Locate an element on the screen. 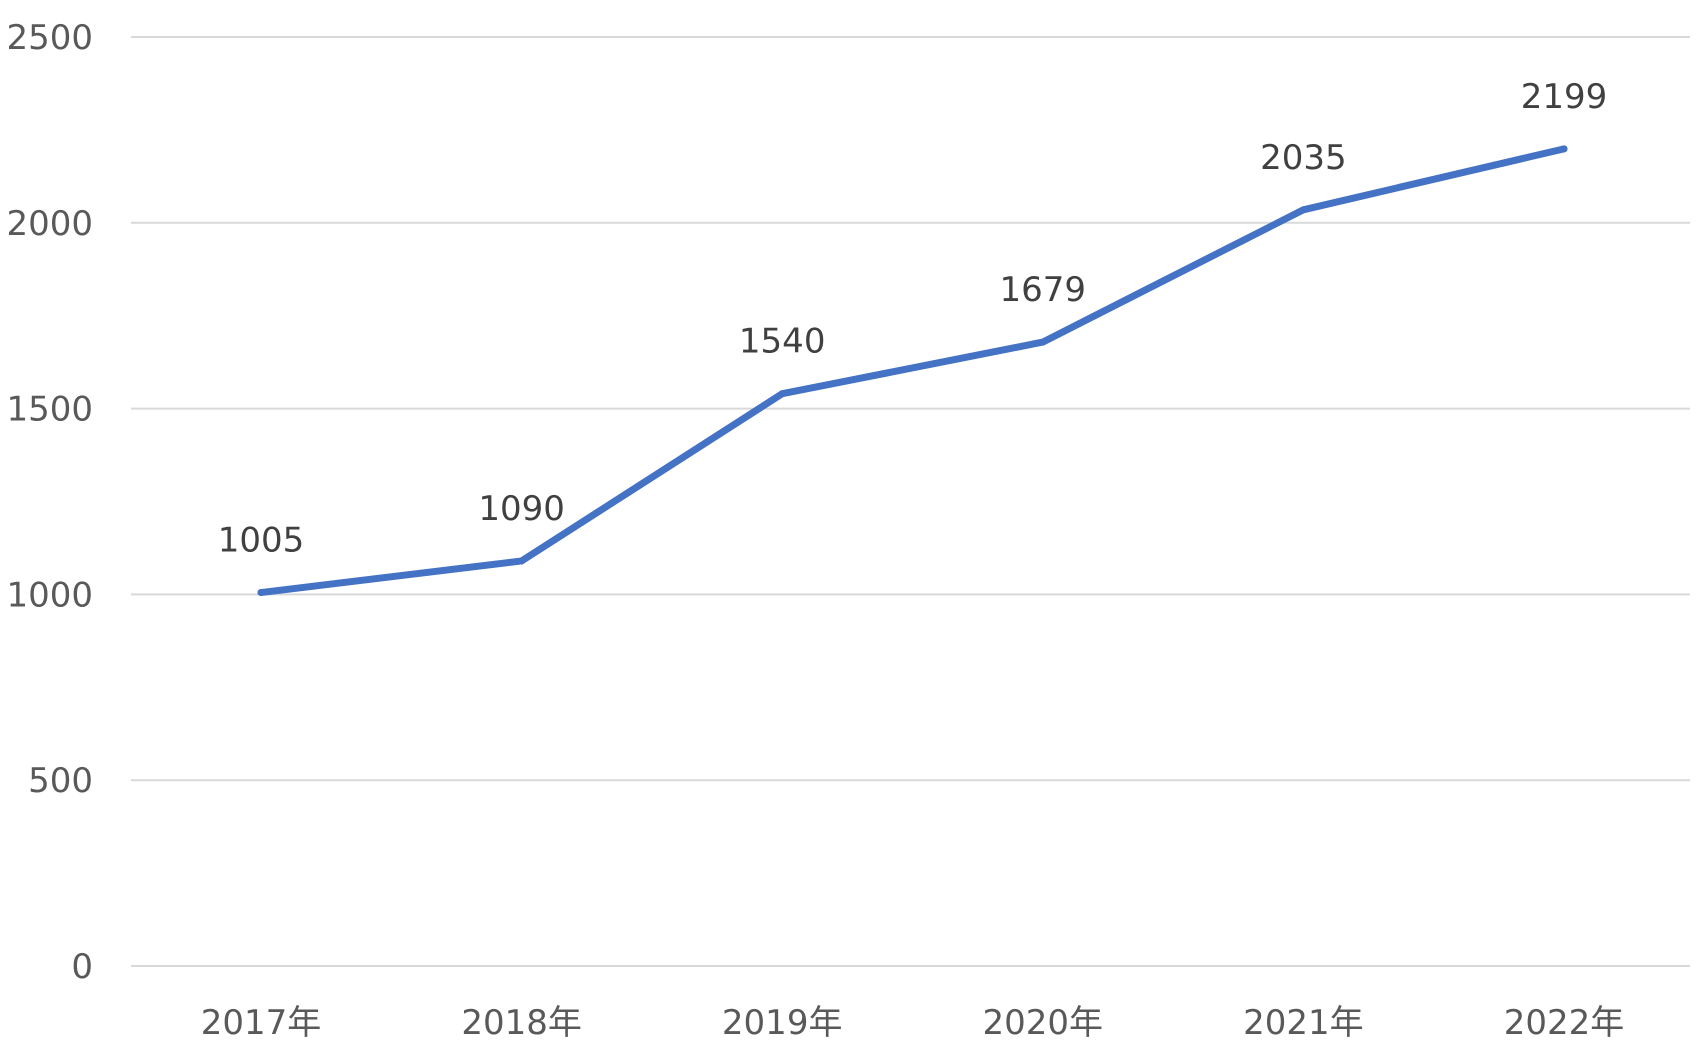 The height and width of the screenshot is (1060, 1700). x-tick-label: 2020年 is located at coordinates (1043, 1023).